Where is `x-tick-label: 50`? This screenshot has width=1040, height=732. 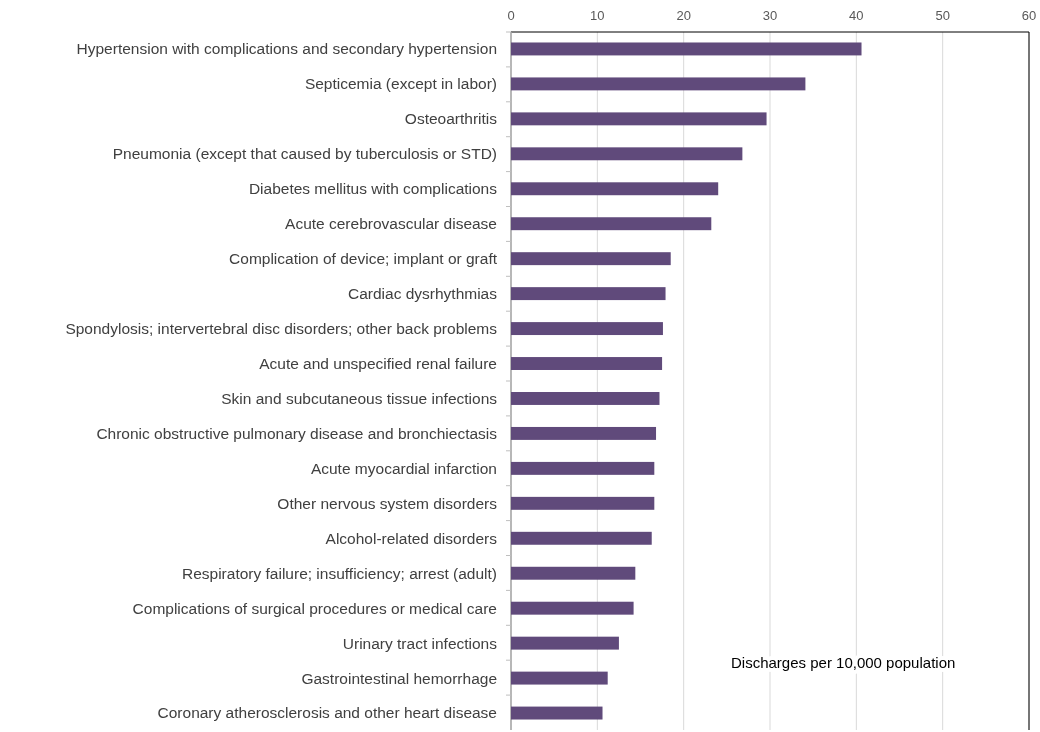 x-tick-label: 50 is located at coordinates (942, 15).